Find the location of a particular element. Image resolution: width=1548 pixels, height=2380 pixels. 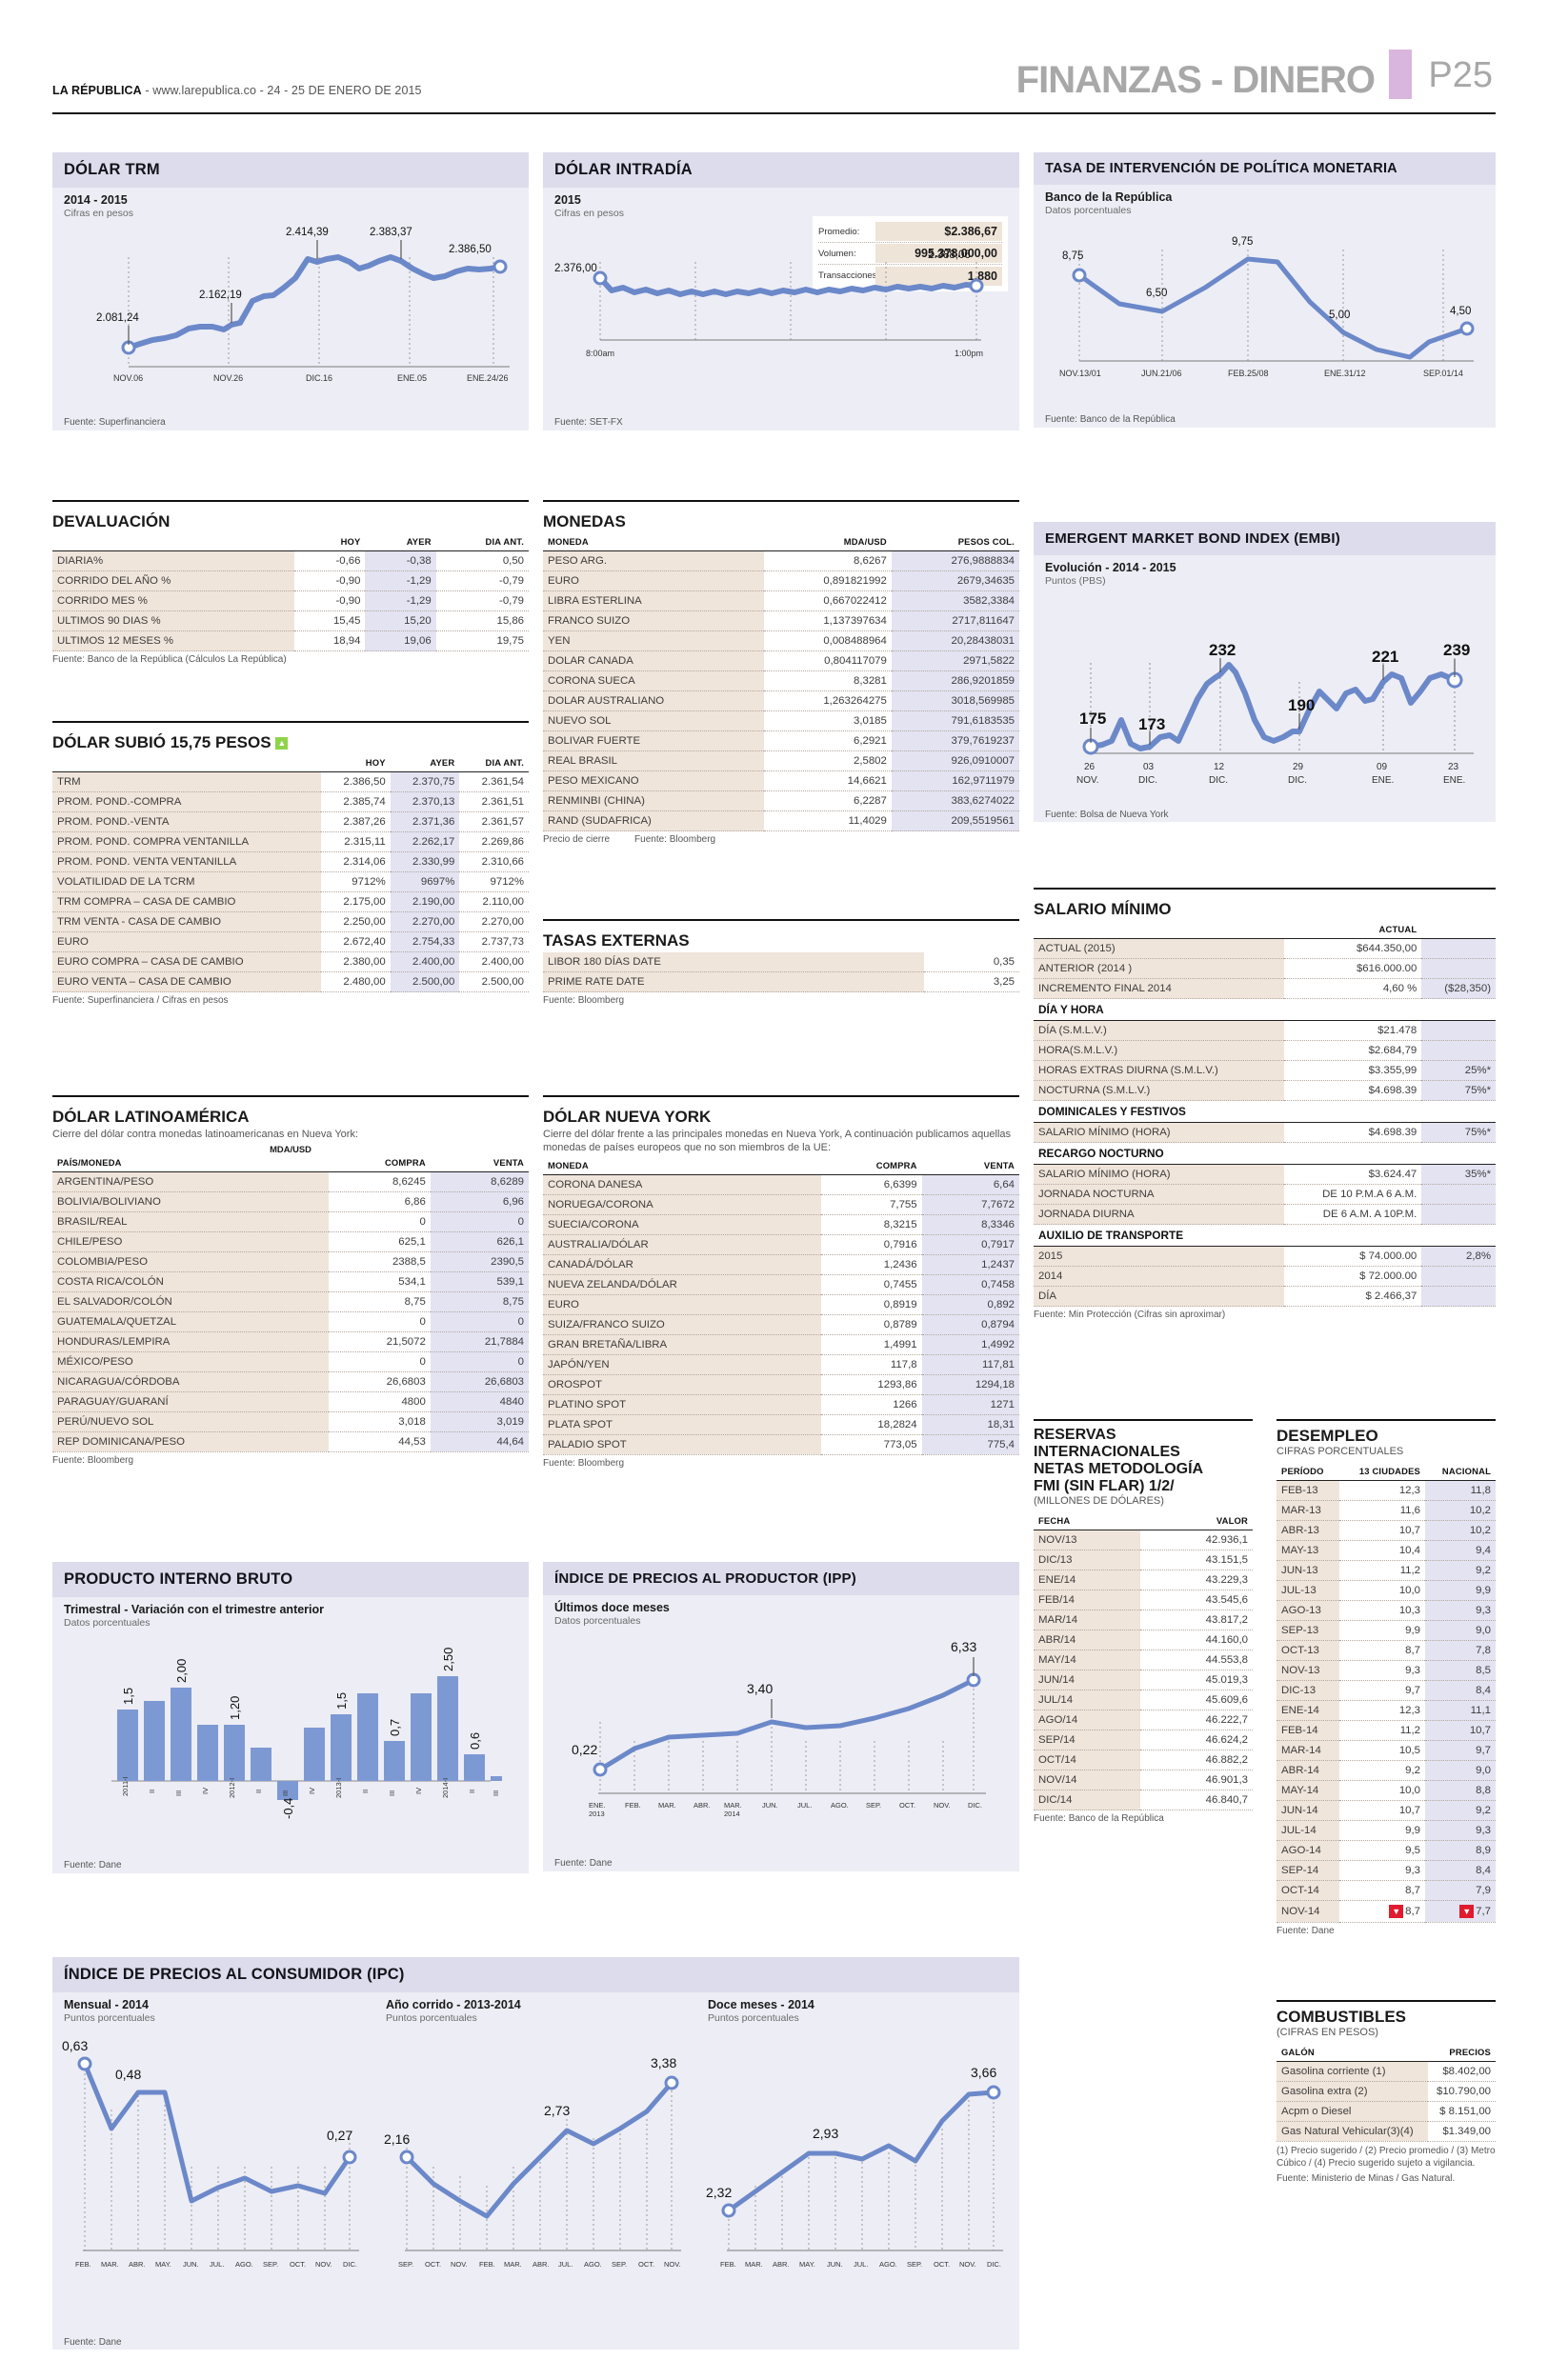

svg-text: 3,40 is located at coordinates (760, 1688).